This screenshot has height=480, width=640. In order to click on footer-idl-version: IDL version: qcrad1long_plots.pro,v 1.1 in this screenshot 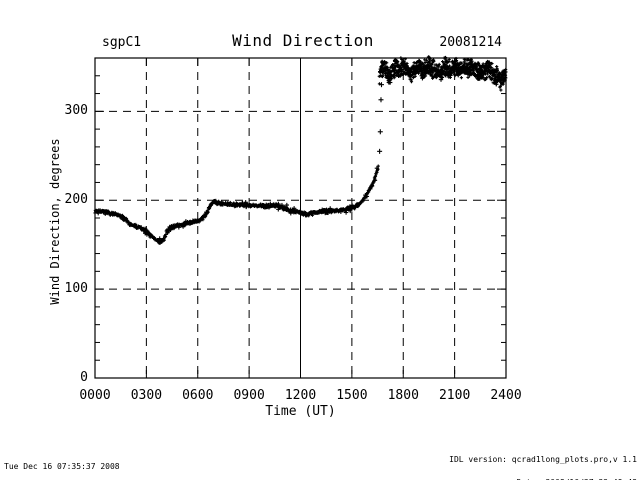, I will do `click(543, 460)`.